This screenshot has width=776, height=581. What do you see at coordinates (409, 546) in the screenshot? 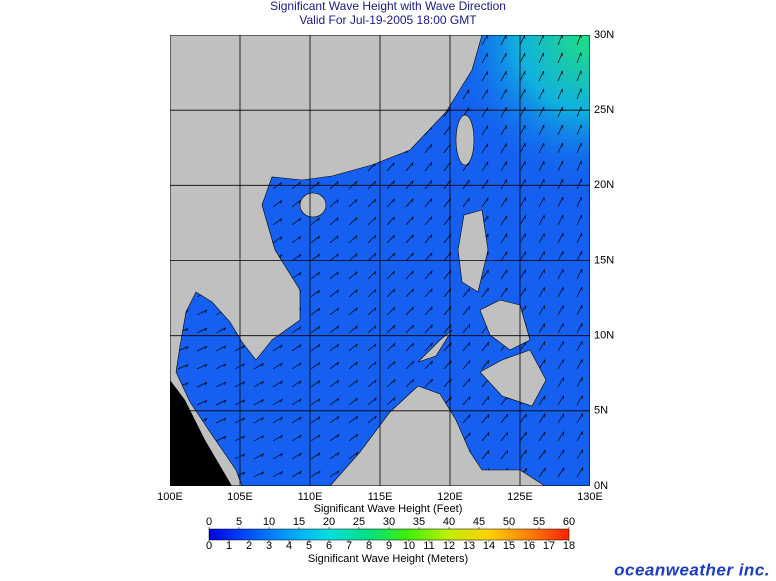
I see `meters-tick-label: 10` at bounding box center [409, 546].